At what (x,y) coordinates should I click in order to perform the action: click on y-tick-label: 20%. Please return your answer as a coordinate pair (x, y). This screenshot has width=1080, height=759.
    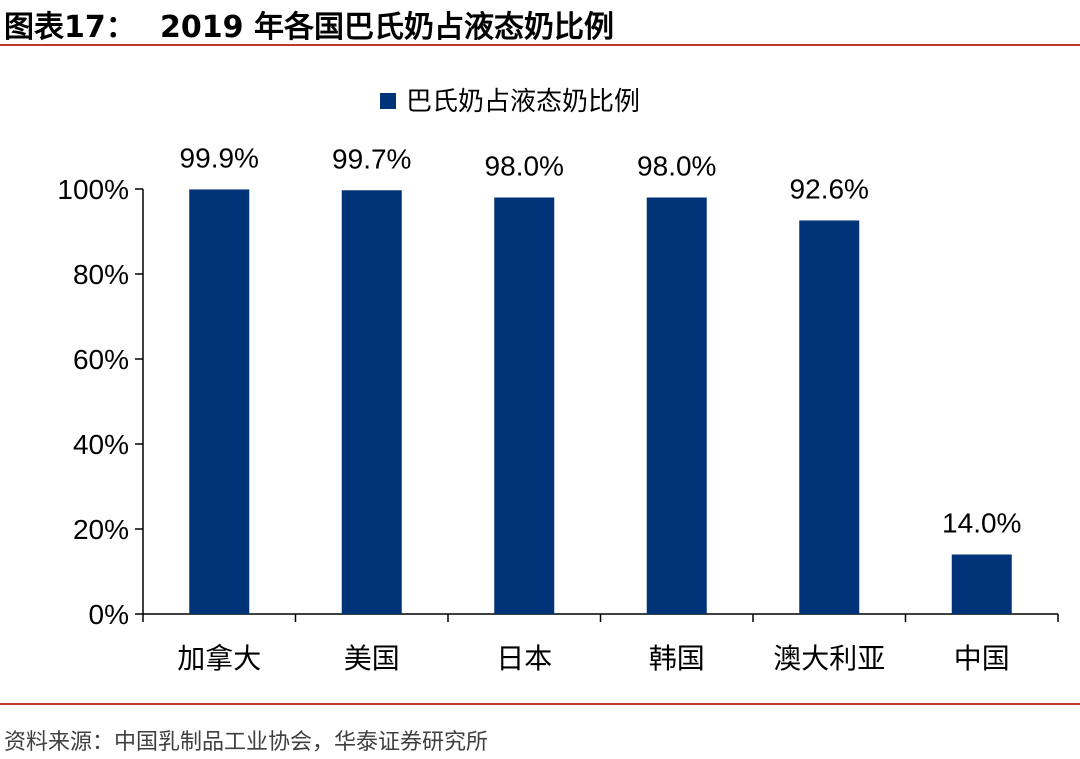
    Looking at the image, I should click on (101, 529).